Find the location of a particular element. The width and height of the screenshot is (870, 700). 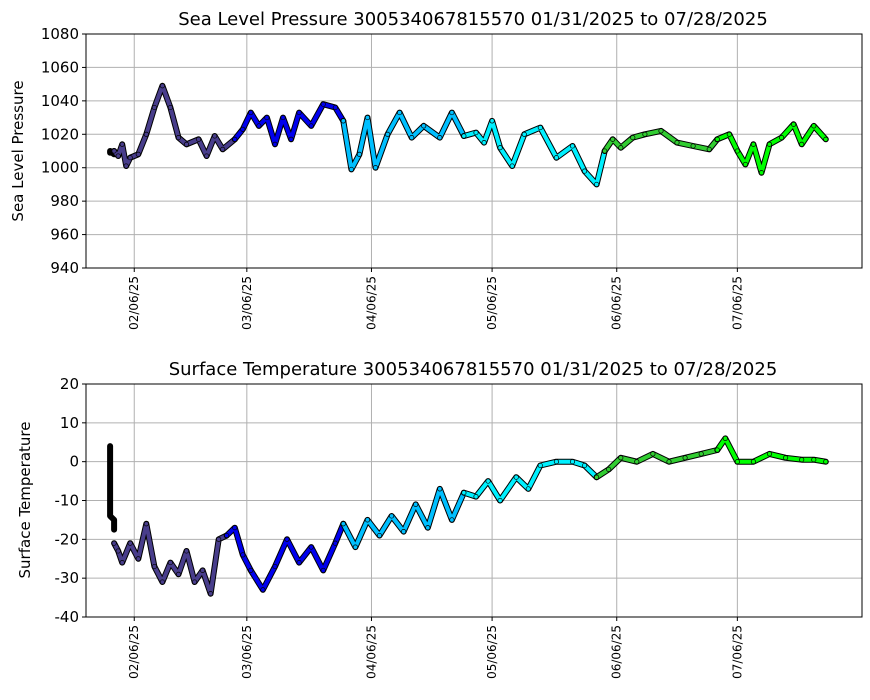

y-axis-label: Sea Level Pressure is located at coordinates (18, 150).